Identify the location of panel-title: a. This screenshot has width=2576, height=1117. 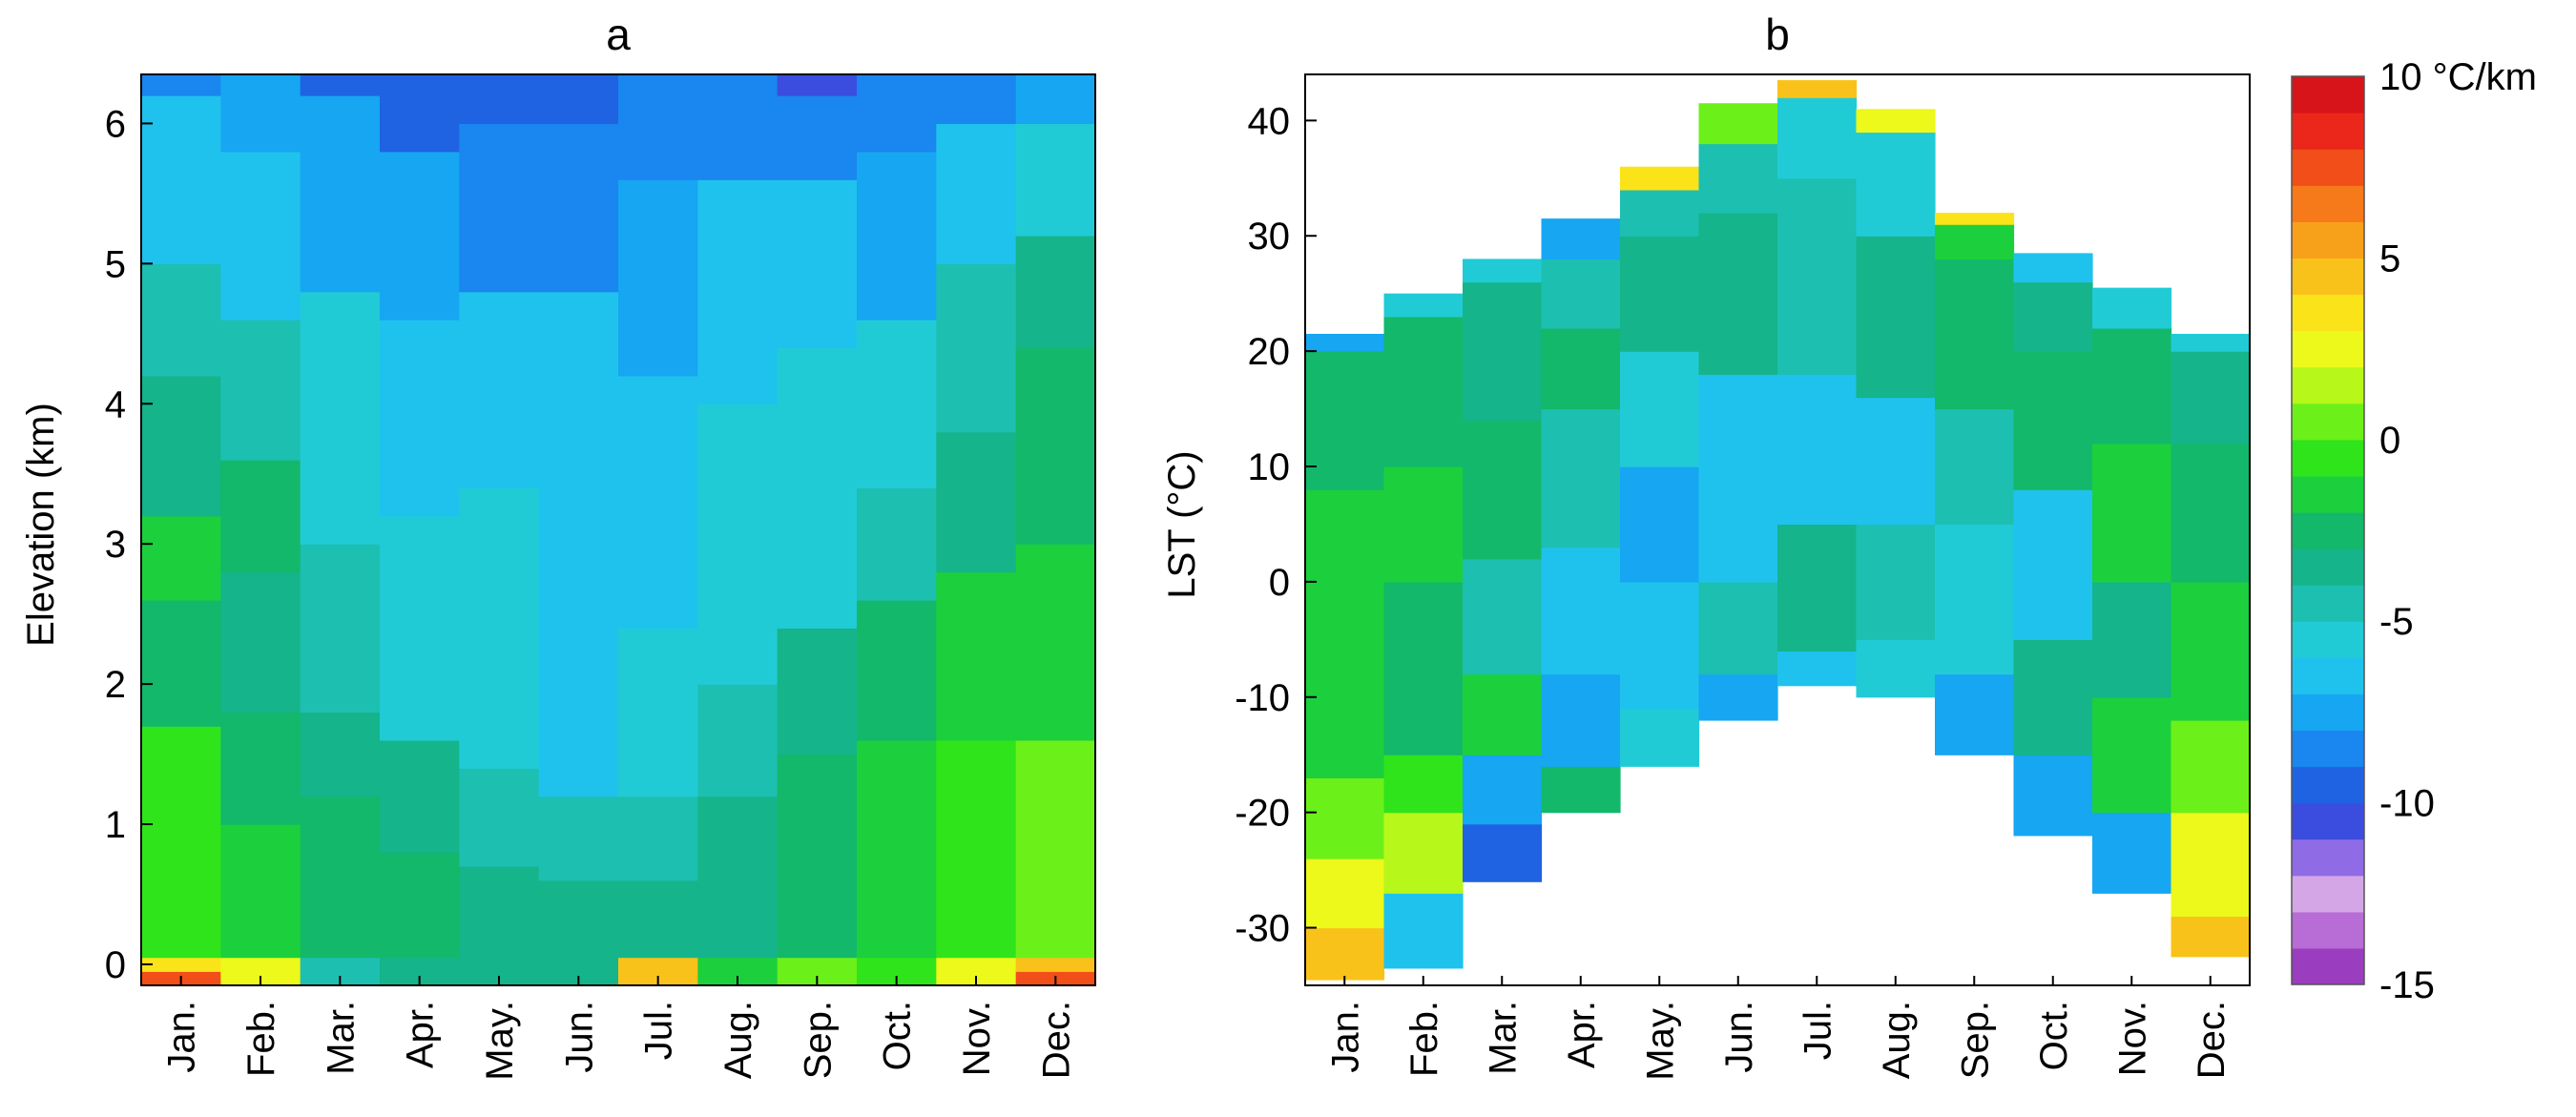
(618, 34).